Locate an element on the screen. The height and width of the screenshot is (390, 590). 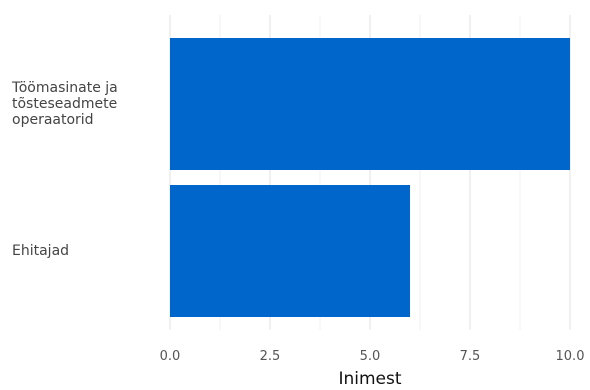
category-label-line: Ehitajad is located at coordinates (41, 251).